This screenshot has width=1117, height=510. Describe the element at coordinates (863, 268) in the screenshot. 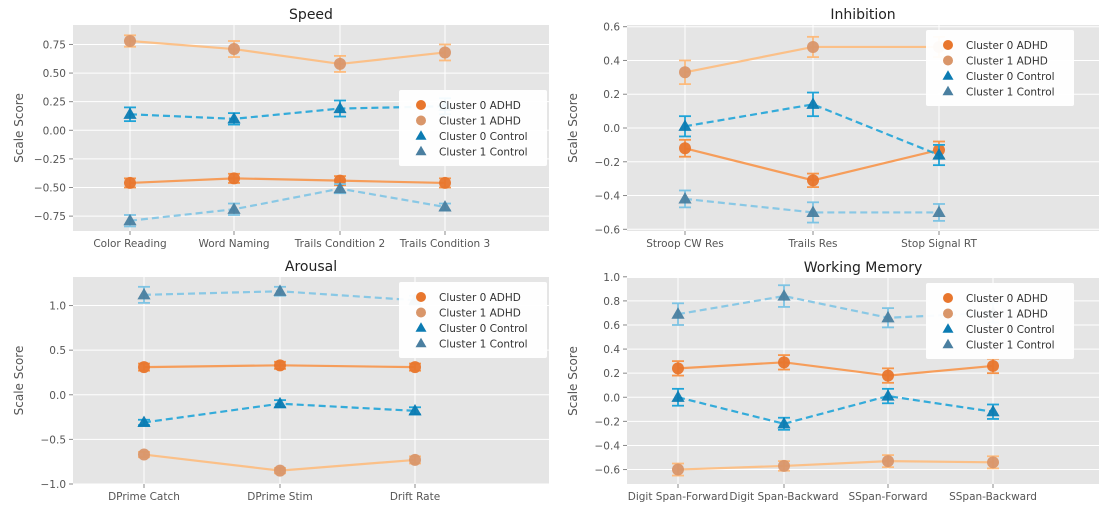

I see `chart-title: Working Memory` at that location.